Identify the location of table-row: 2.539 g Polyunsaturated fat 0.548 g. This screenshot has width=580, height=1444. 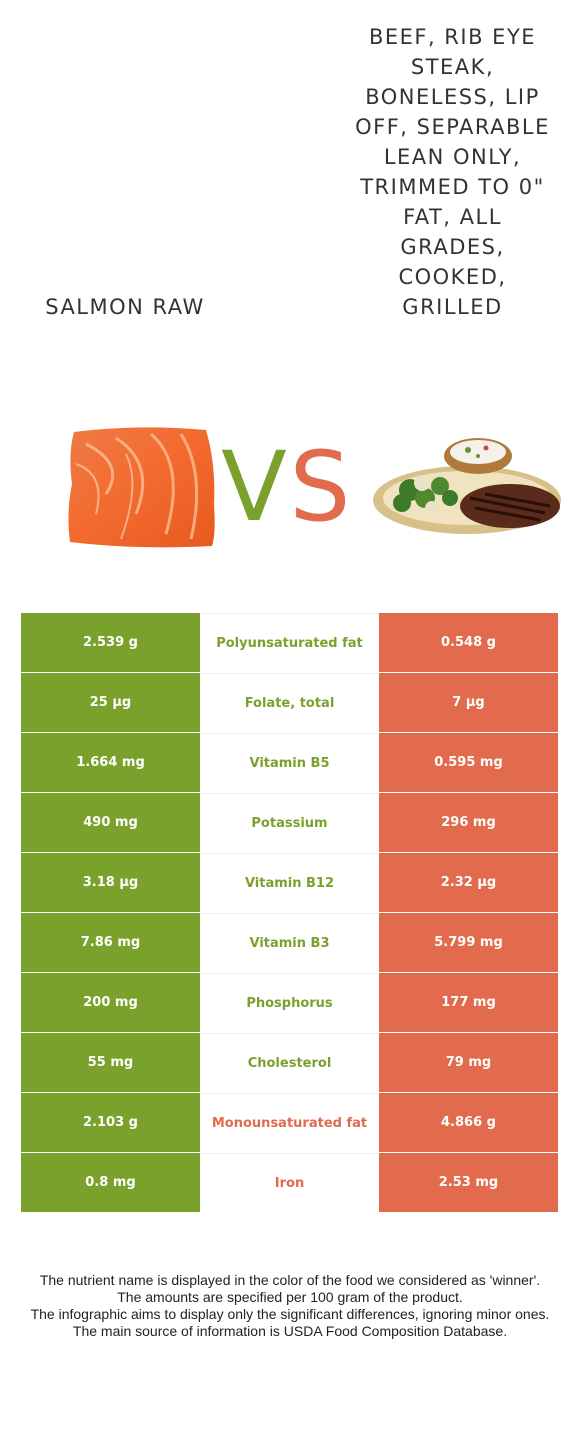
(289, 642).